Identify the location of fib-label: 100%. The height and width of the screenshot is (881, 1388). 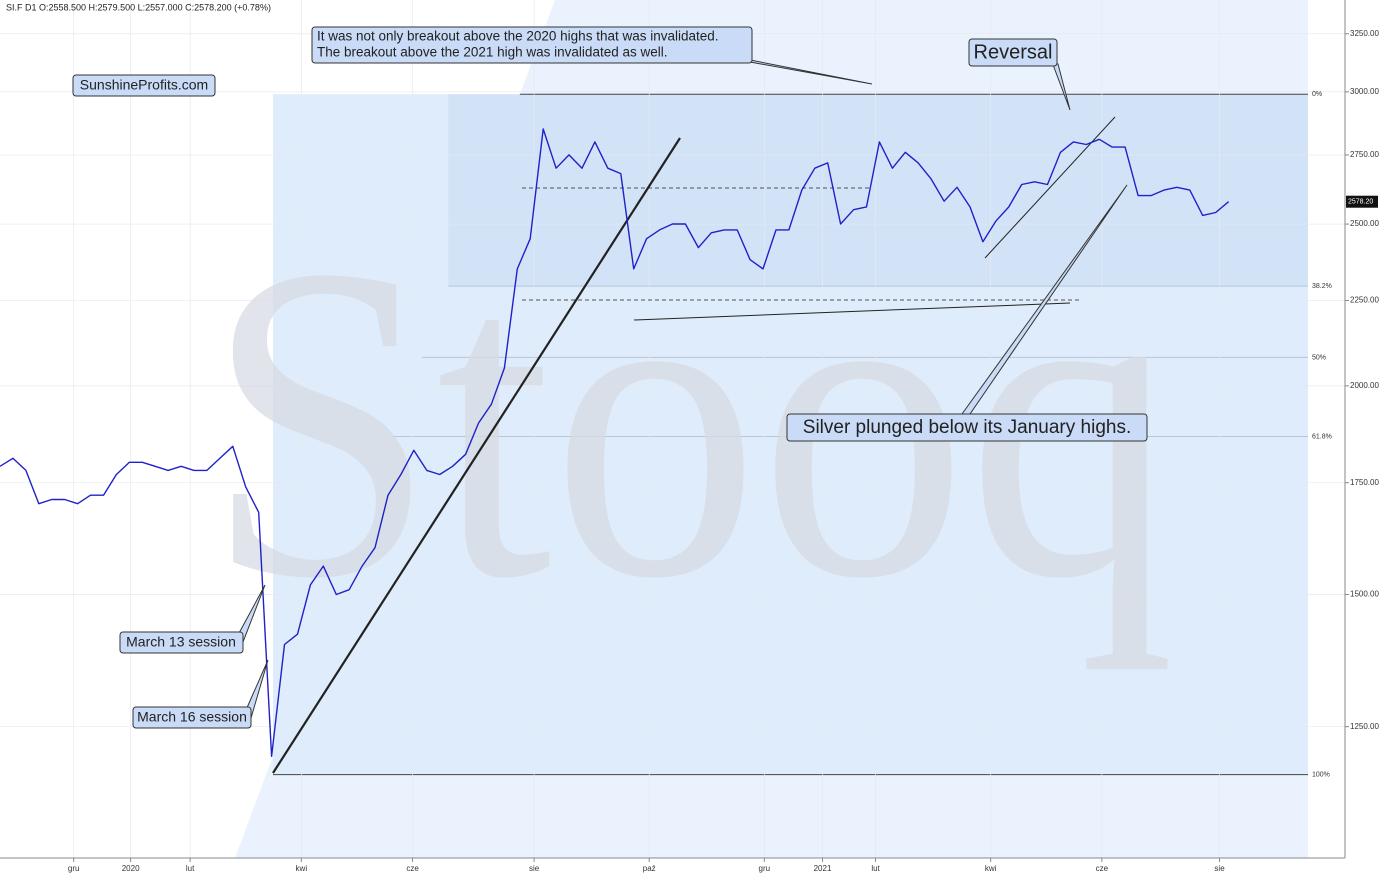
(1321, 775).